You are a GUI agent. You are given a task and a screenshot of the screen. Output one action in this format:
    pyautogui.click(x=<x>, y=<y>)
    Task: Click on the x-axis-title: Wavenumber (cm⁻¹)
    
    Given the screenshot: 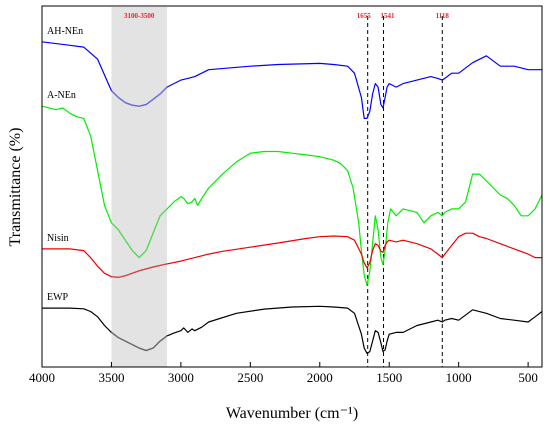 What is the action you would take?
    pyautogui.click(x=292, y=413)
    